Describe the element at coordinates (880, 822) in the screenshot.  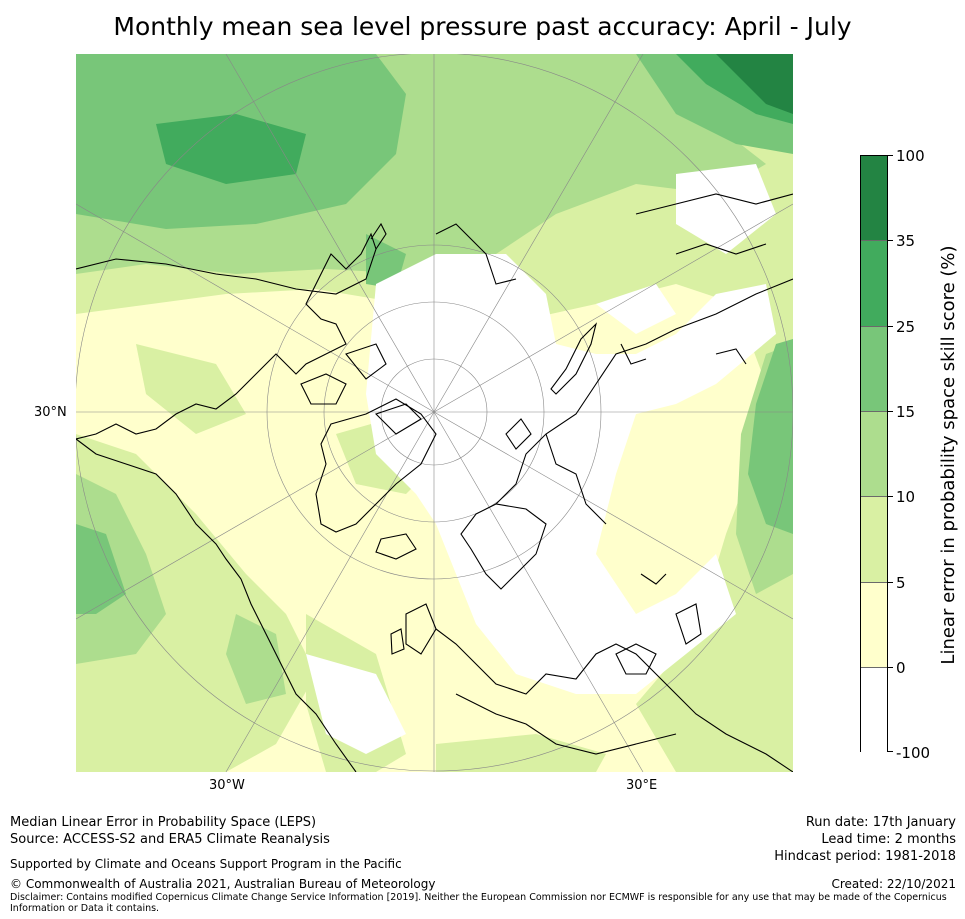
I see `run-date: Run date: 17th January` at that location.